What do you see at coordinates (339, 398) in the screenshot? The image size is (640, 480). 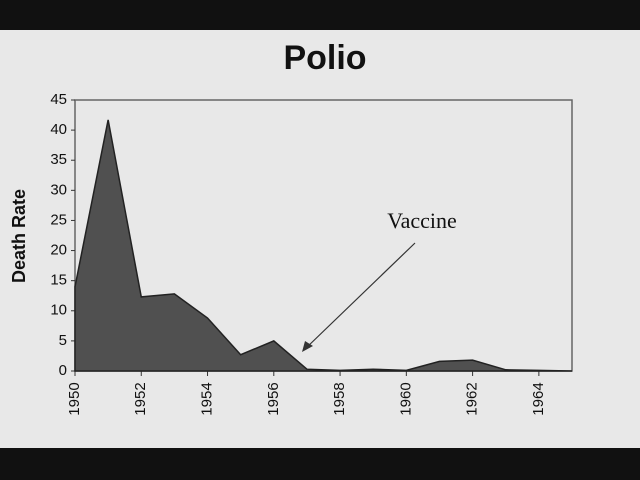 I see `x-tick-label: 1958` at bounding box center [339, 398].